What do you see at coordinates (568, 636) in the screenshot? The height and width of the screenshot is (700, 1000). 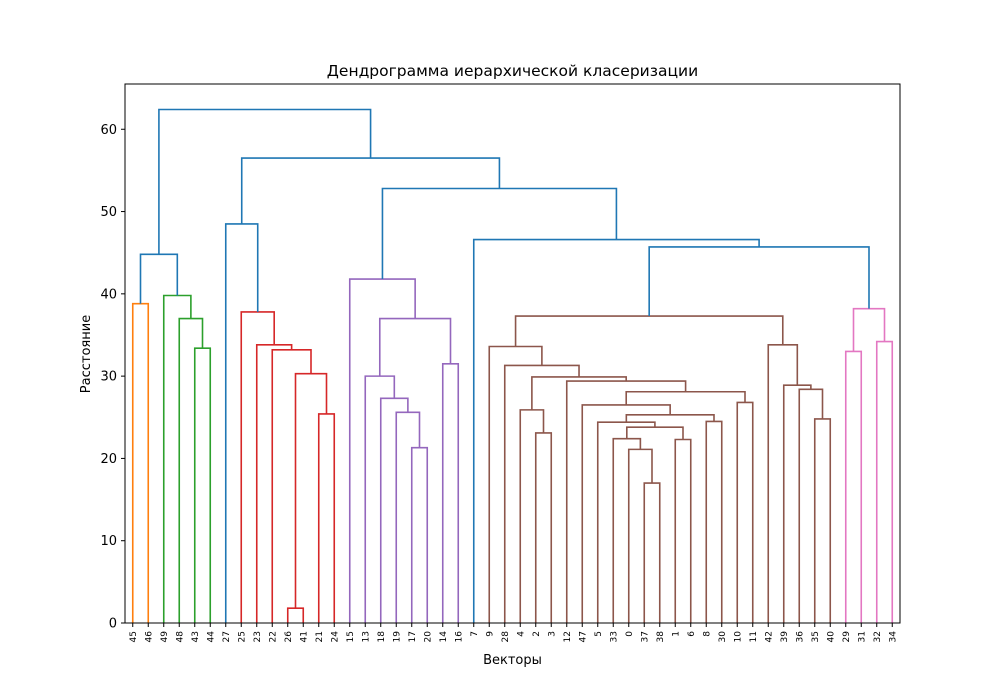 I see `leaf-label: 12` at bounding box center [568, 636].